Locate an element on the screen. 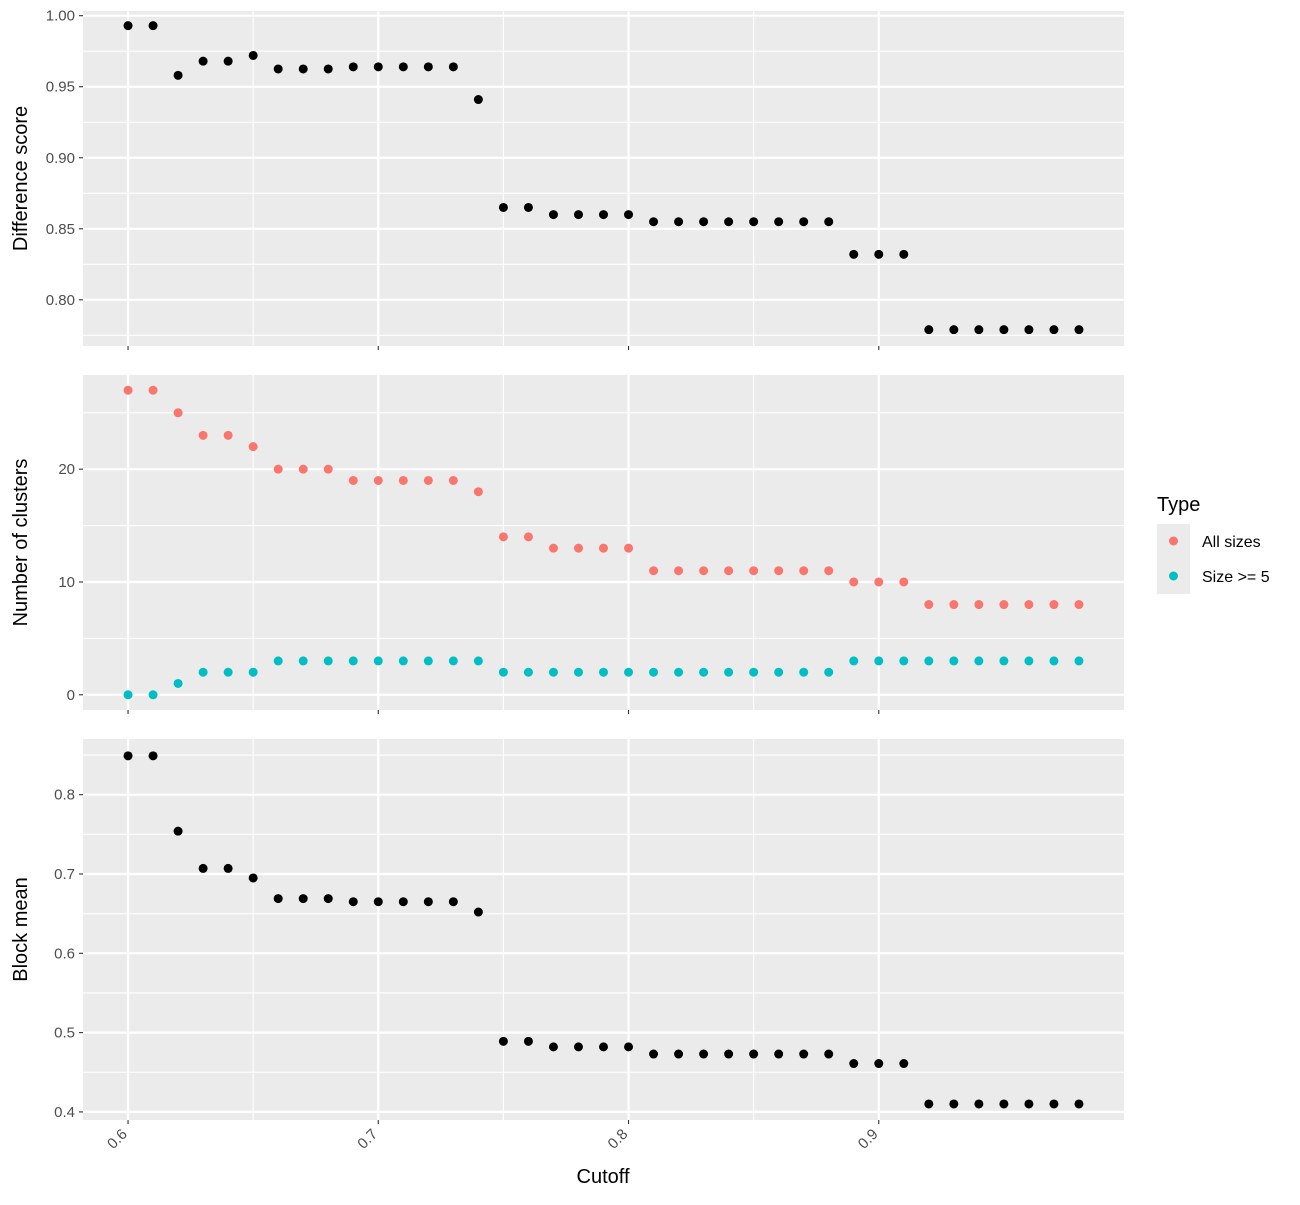  y-tick-label: 0.4 is located at coordinates (64, 1112).